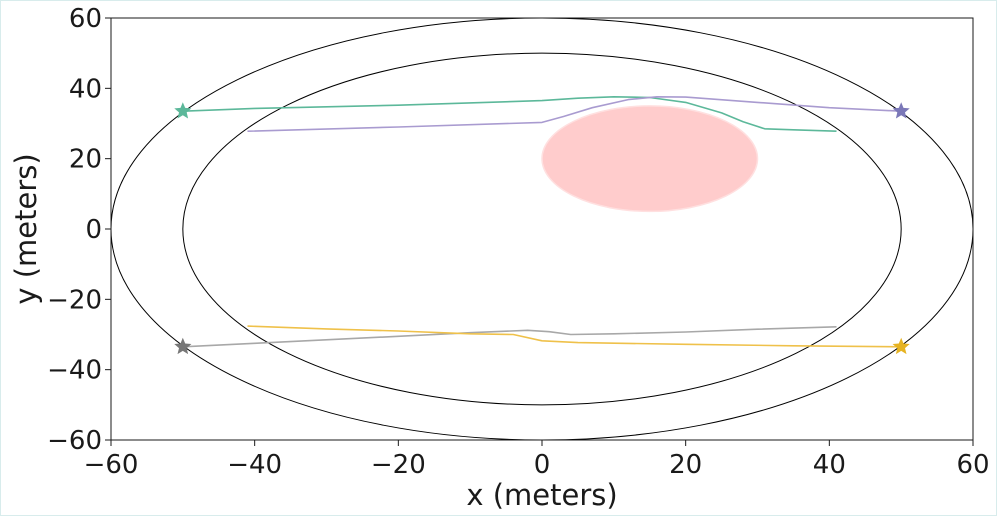 The height and width of the screenshot is (516, 997). I want to click on x-tick-label: 20, so click(685, 465).